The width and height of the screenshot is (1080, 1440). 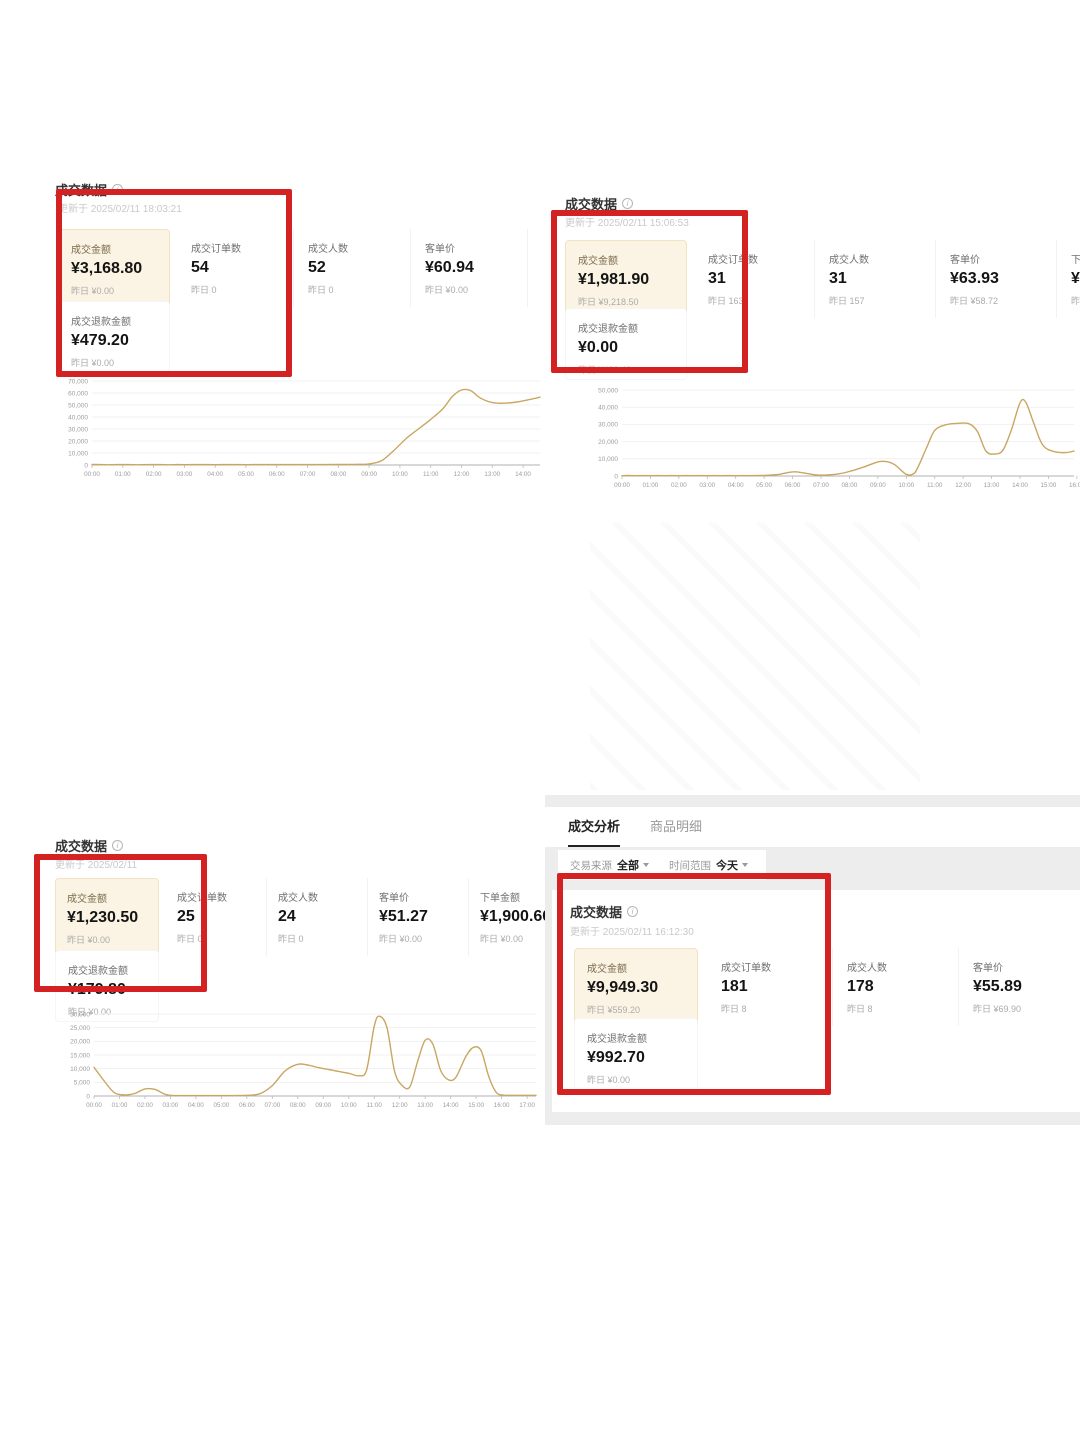 What do you see at coordinates (103, 917) in the screenshot?
I see `stat-value: ¥1,230.50` at bounding box center [103, 917].